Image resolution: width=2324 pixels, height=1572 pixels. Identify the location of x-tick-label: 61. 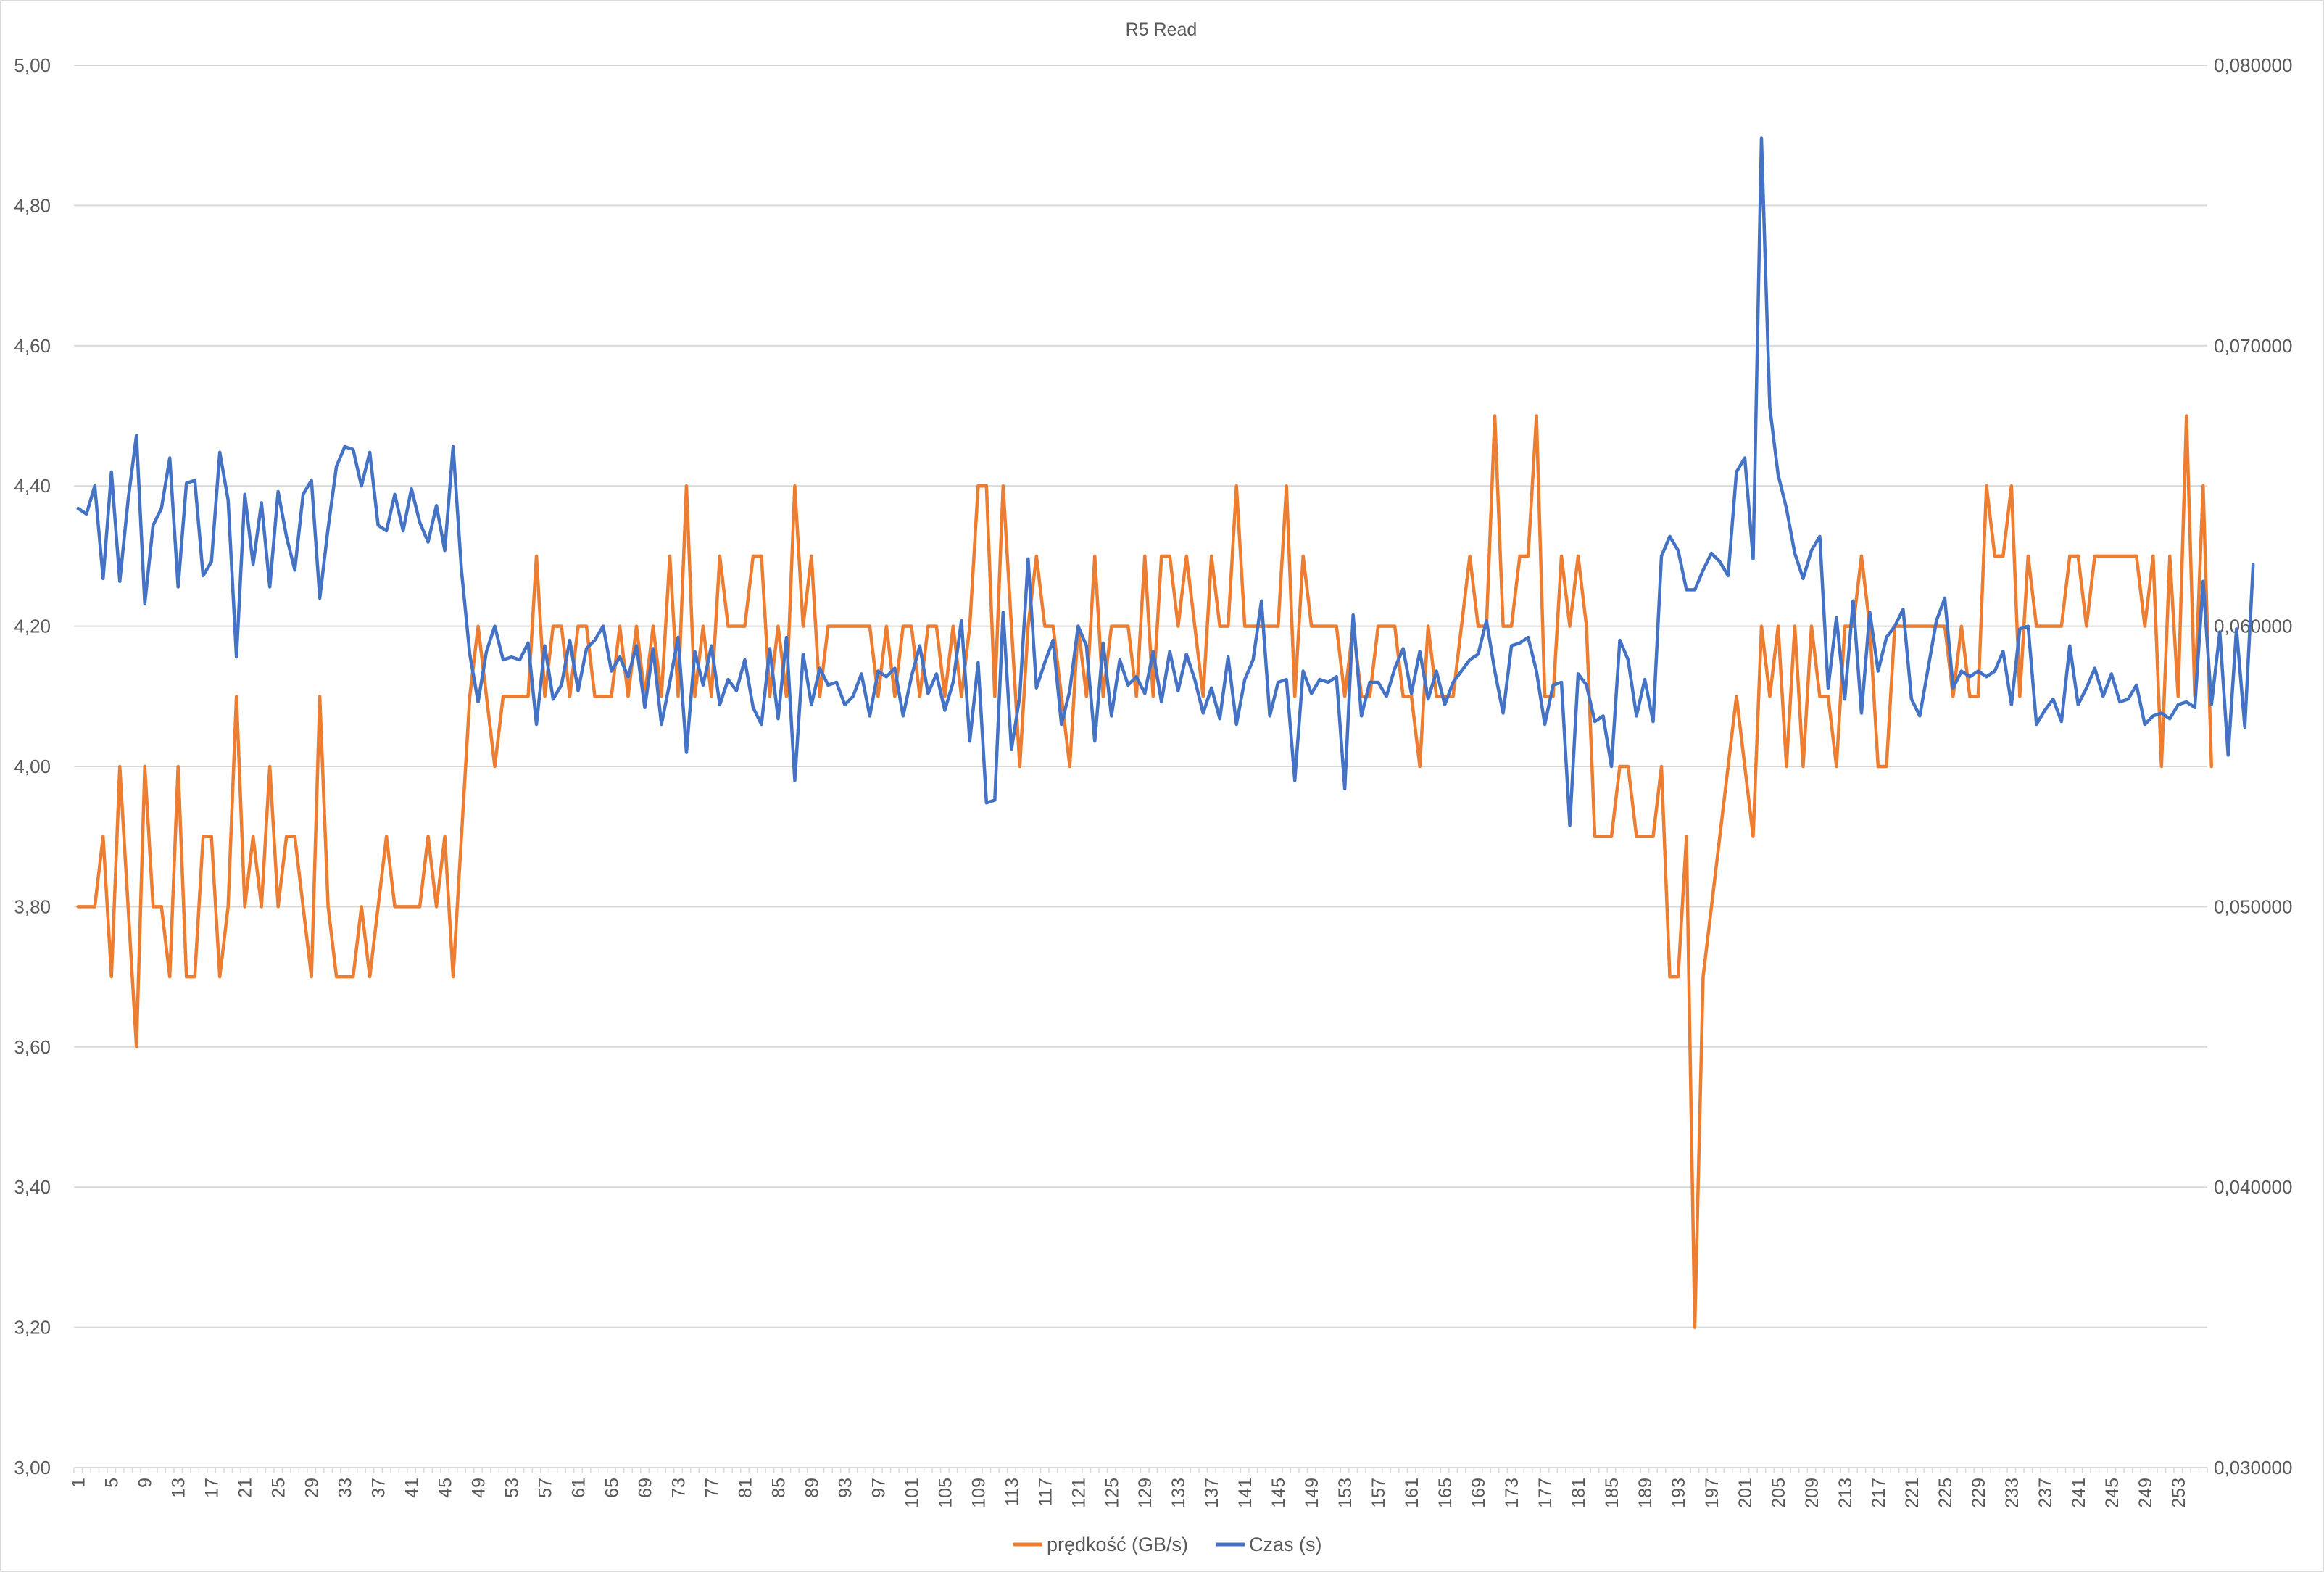
(579, 1488).